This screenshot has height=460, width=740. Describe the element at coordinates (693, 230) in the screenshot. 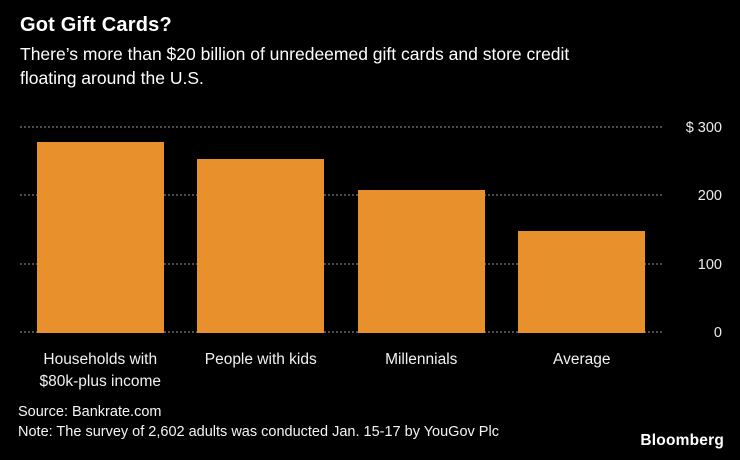

I see `y-axis: $ 300 200 100 0` at that location.